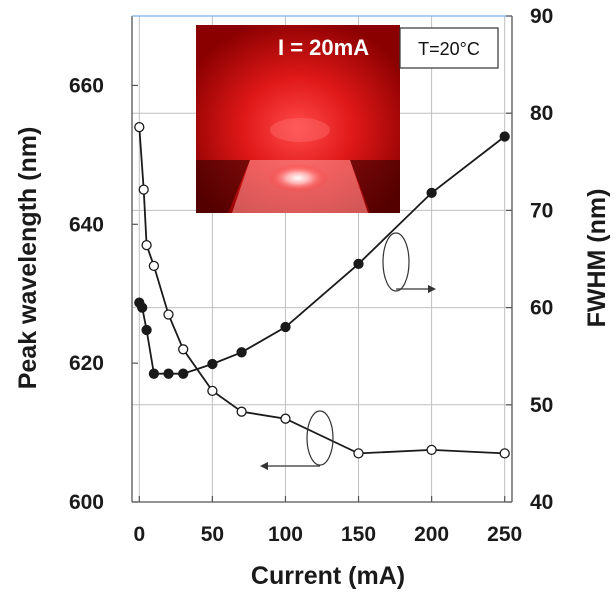  I want to click on y-right-tick-label: 40, so click(541, 502).